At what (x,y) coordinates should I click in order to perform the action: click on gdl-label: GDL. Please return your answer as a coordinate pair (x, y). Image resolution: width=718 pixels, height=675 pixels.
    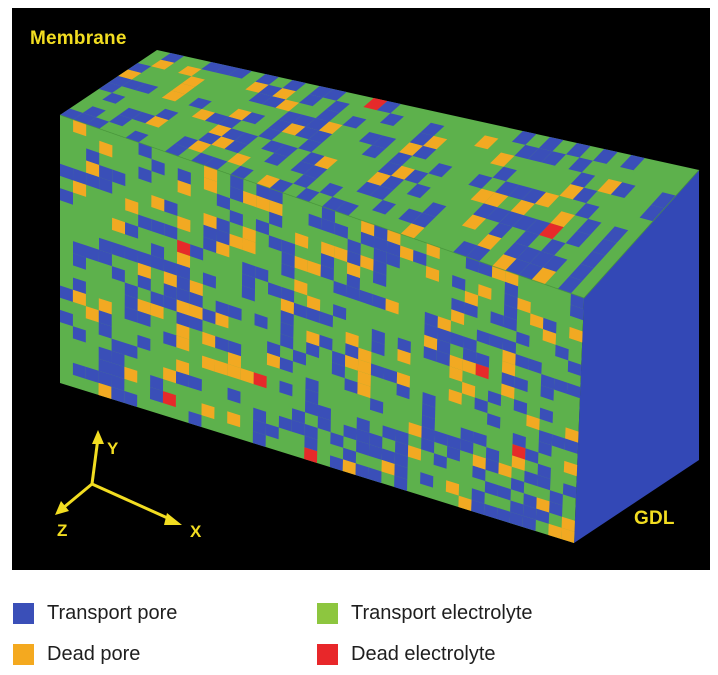
    Looking at the image, I should click on (654, 518).